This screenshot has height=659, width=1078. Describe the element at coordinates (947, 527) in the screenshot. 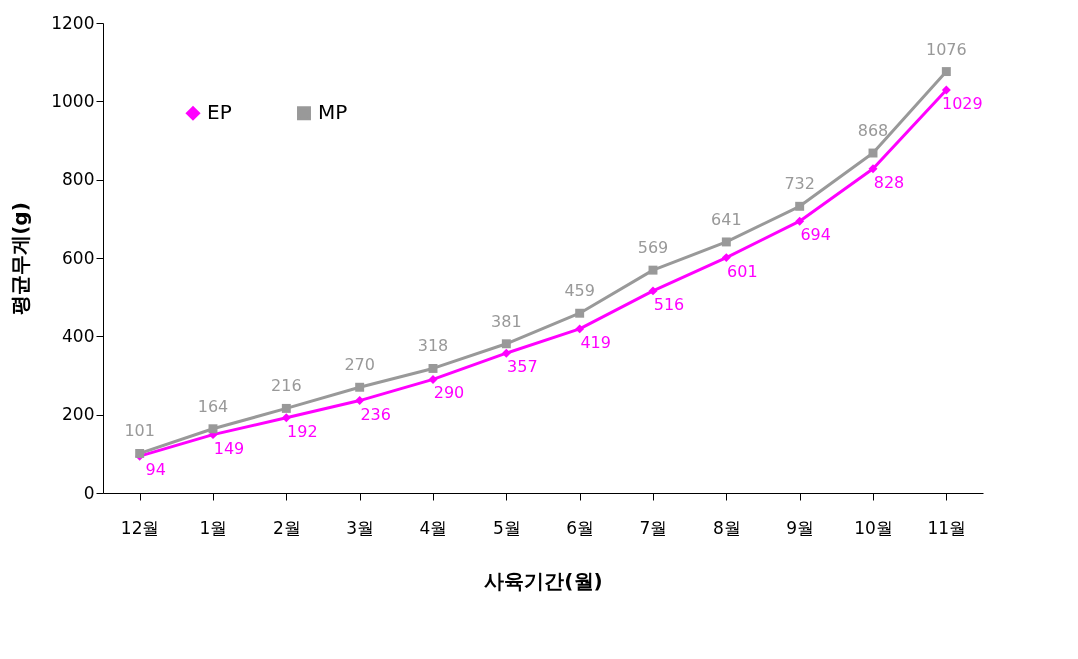

I see `x-tick-label: 11월` at that location.